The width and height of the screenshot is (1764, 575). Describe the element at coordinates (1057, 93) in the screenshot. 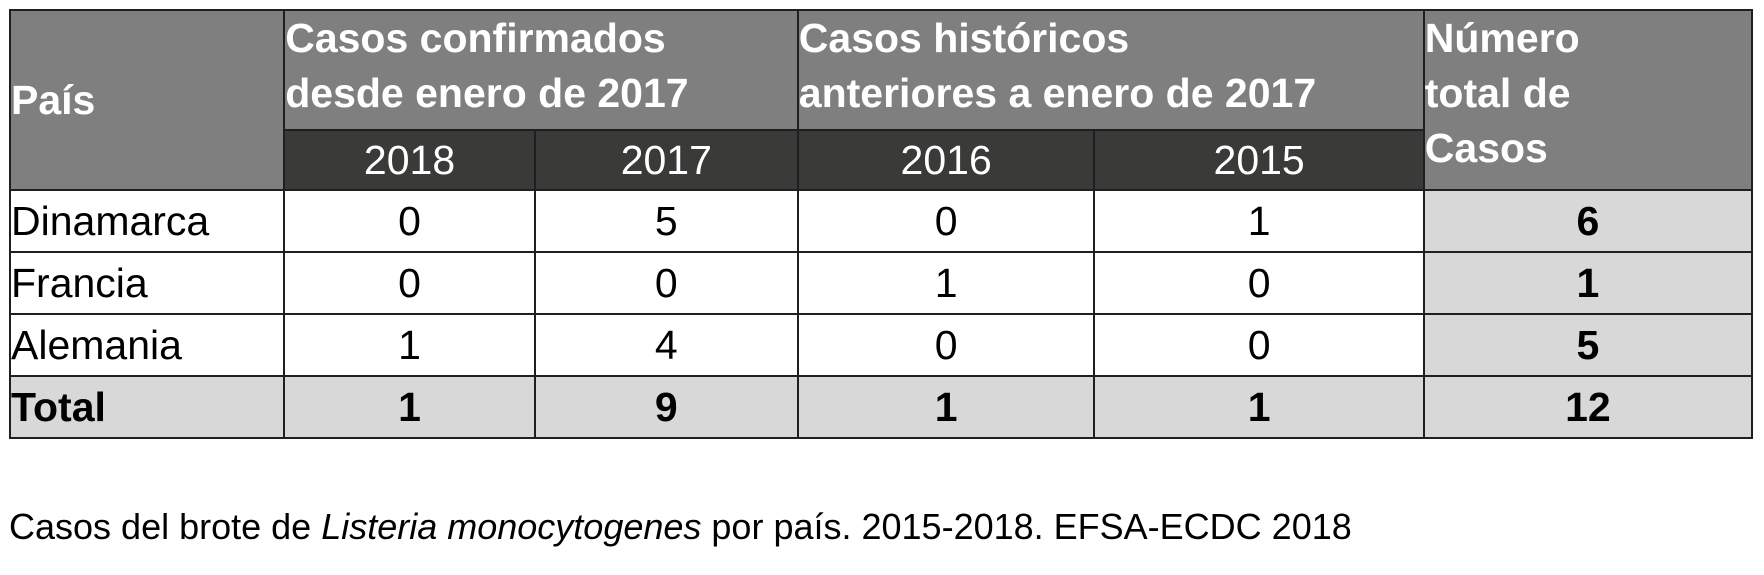

I see `historic-cases-header-line: anteriores a enero de 2017` at that location.